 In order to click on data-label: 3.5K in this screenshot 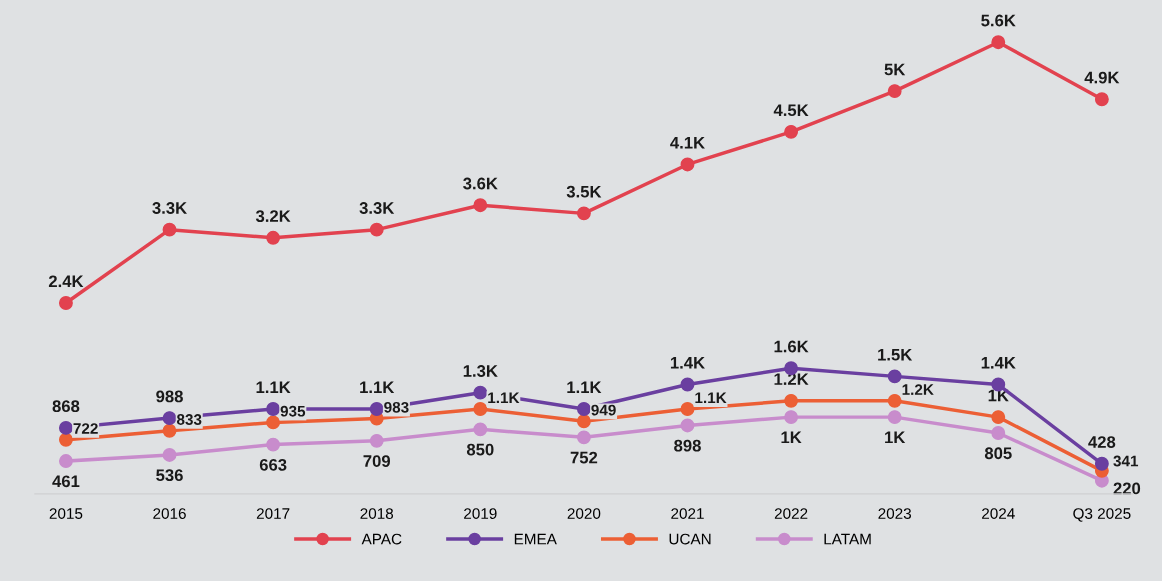, I will do `click(584, 191)`.